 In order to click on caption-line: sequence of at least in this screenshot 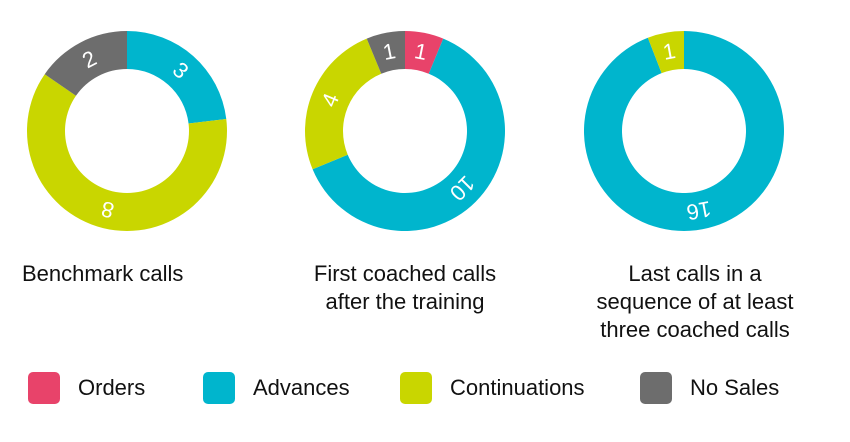, I will do `click(695, 301)`.